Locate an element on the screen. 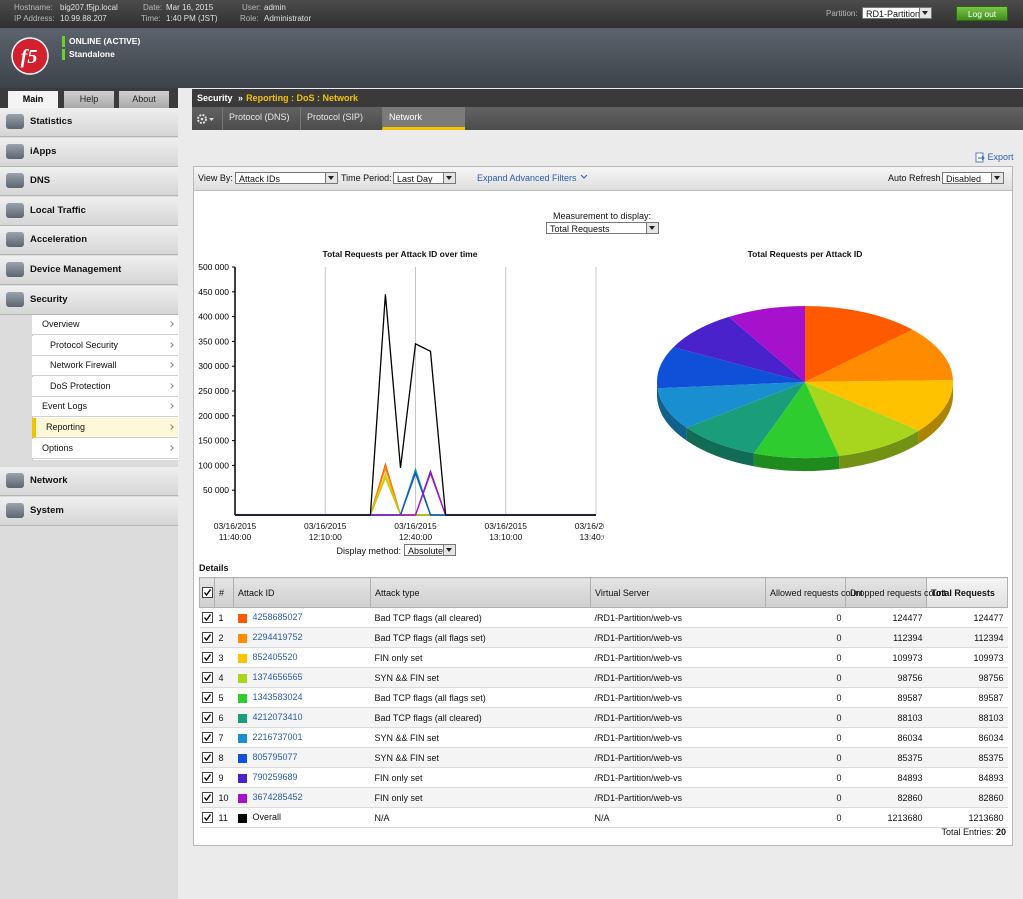  attack-id: 805795077 is located at coordinates (275, 757).